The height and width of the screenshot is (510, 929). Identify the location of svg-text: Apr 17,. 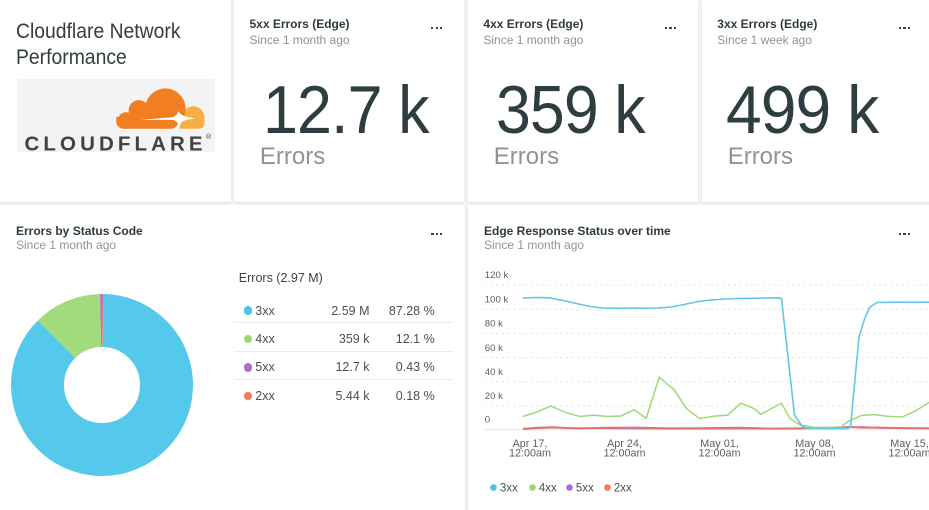
(529, 444).